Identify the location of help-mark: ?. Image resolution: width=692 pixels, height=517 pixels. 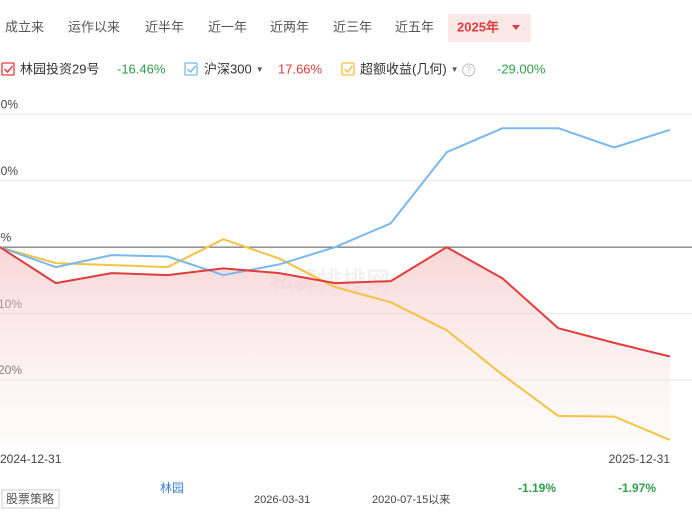
(468, 69).